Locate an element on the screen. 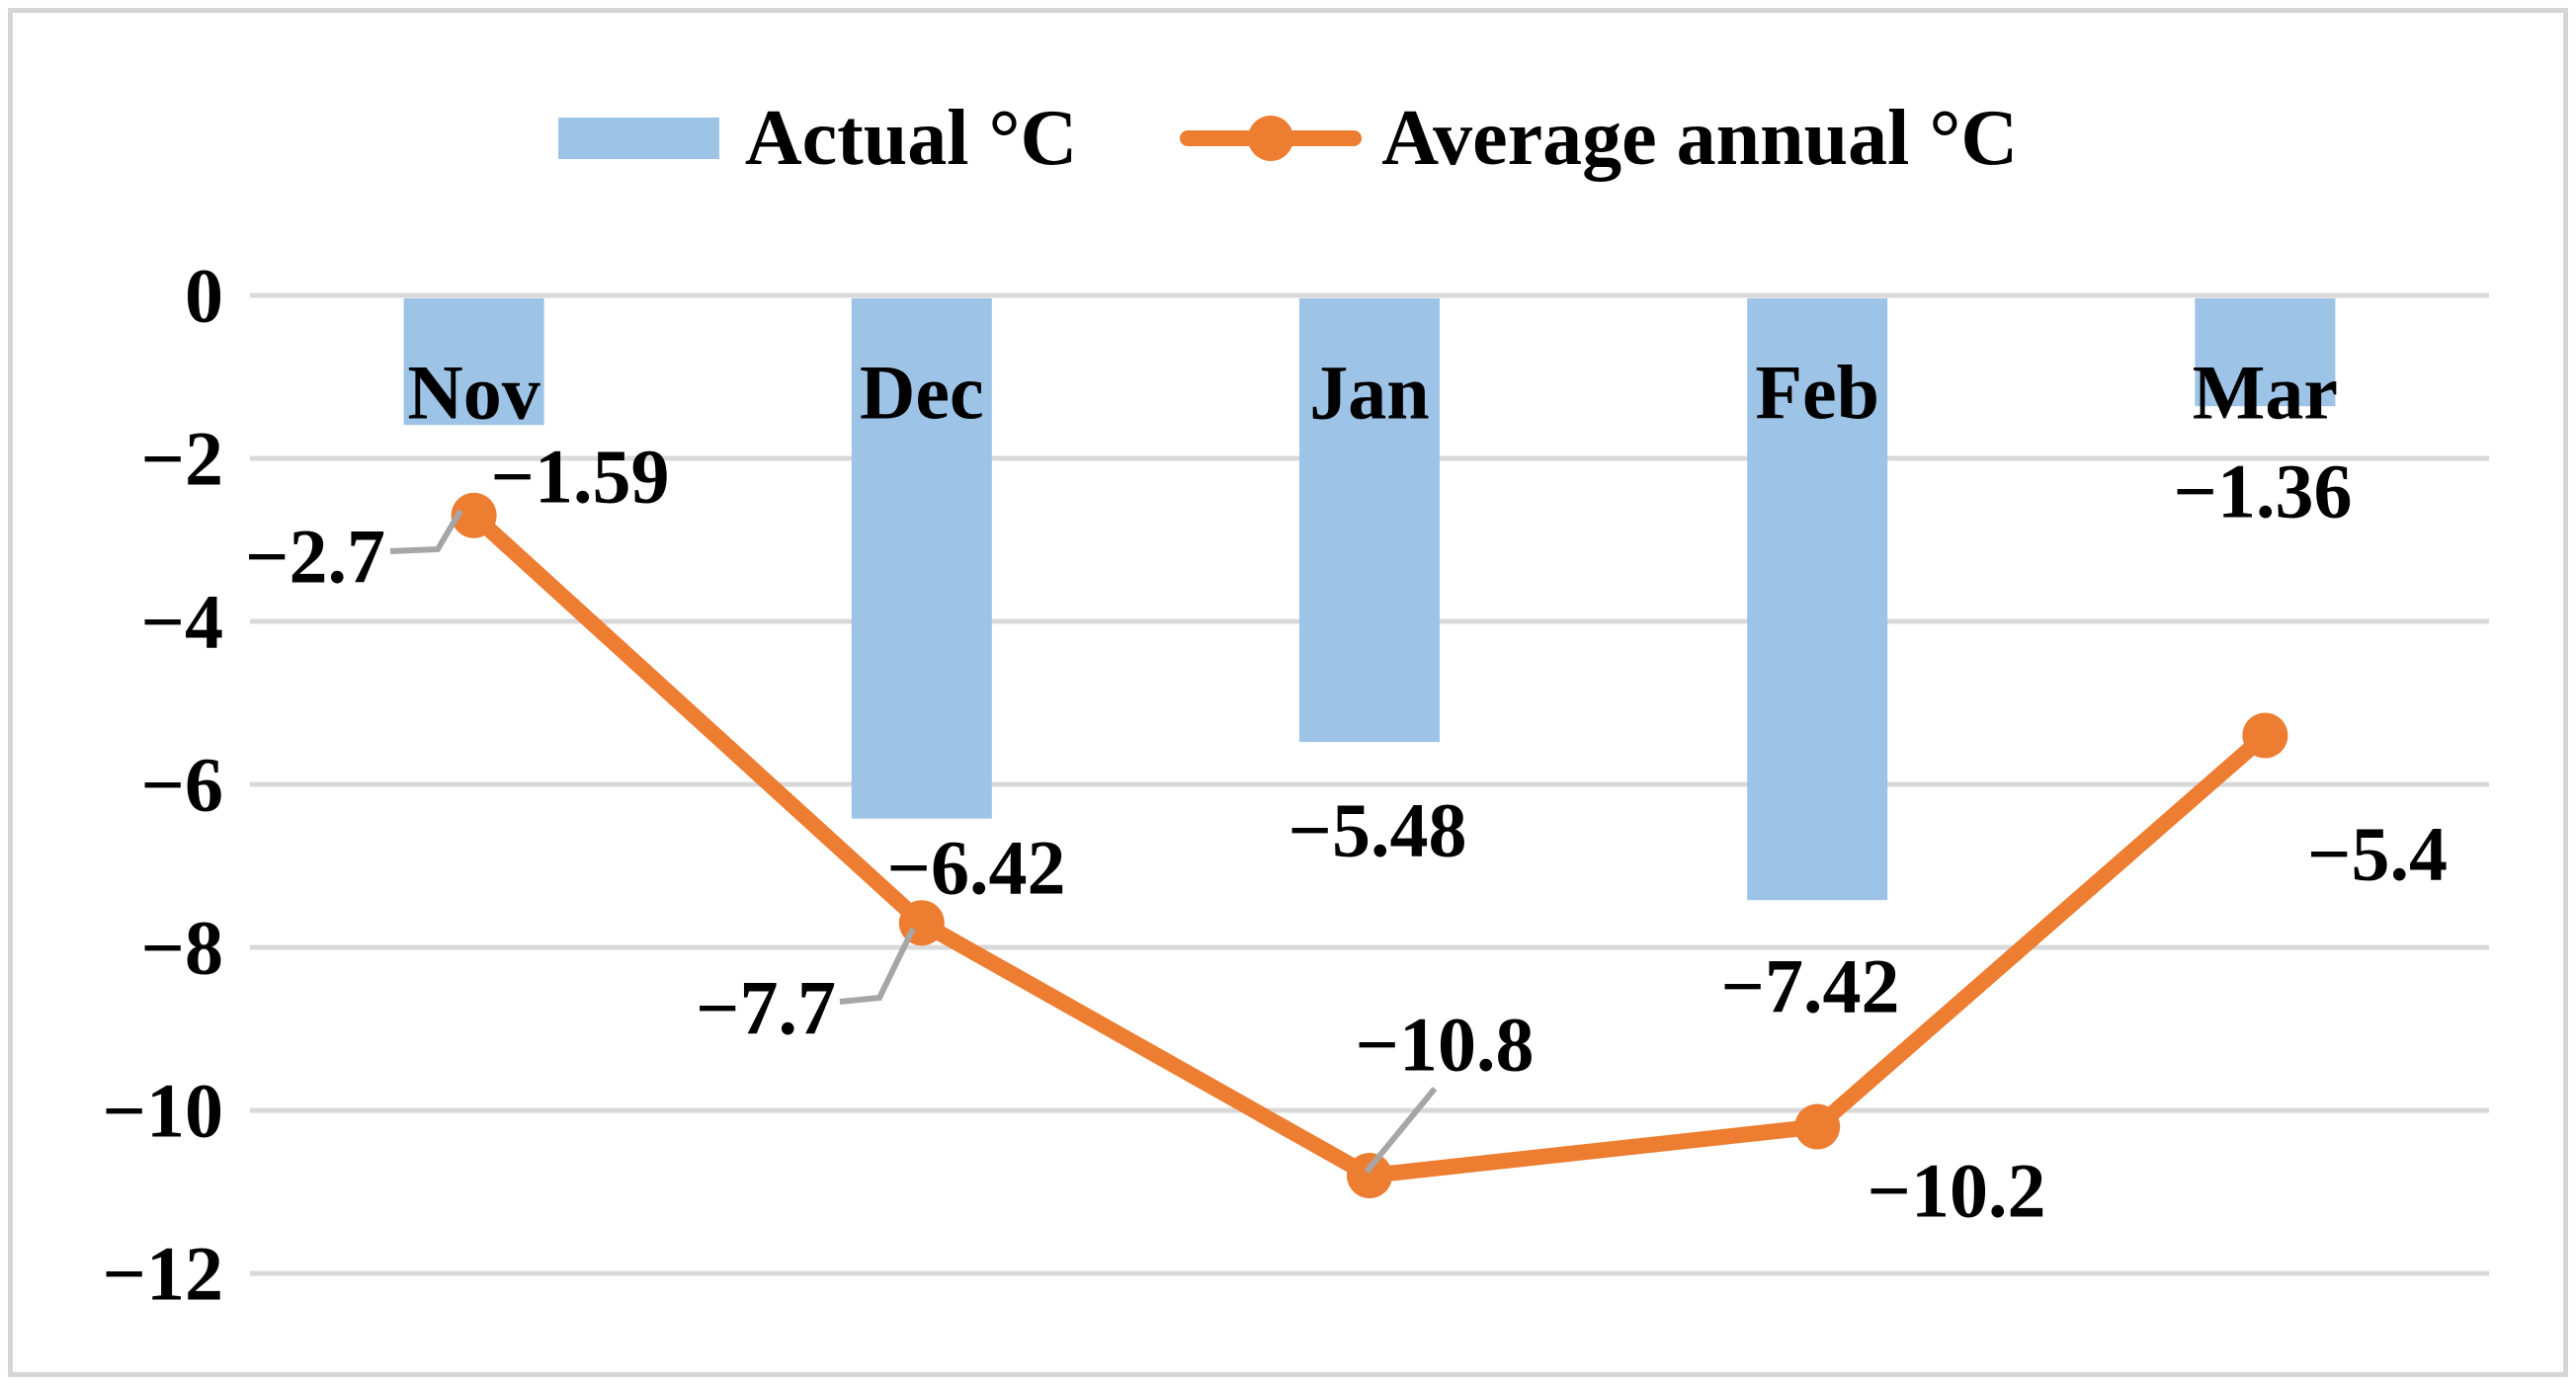 The image size is (2576, 1385). bar-mar is located at coordinates (2265, 352).